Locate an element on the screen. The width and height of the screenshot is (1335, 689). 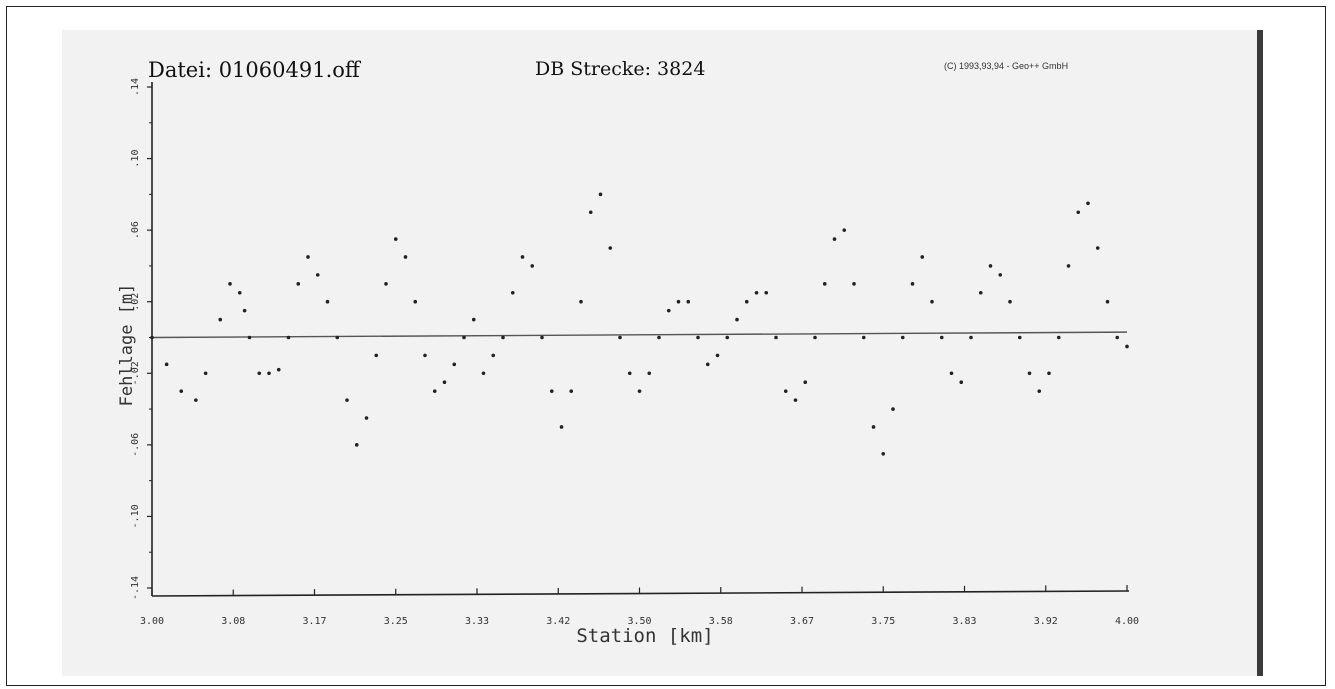
y-tick-label: -.06 is located at coordinates (135, 445).